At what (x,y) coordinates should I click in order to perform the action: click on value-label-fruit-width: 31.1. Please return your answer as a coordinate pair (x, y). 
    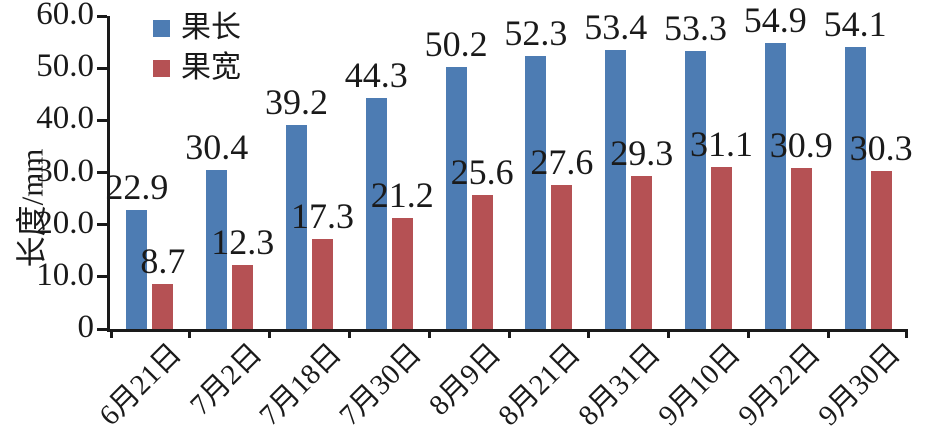
    Looking at the image, I should click on (721, 143).